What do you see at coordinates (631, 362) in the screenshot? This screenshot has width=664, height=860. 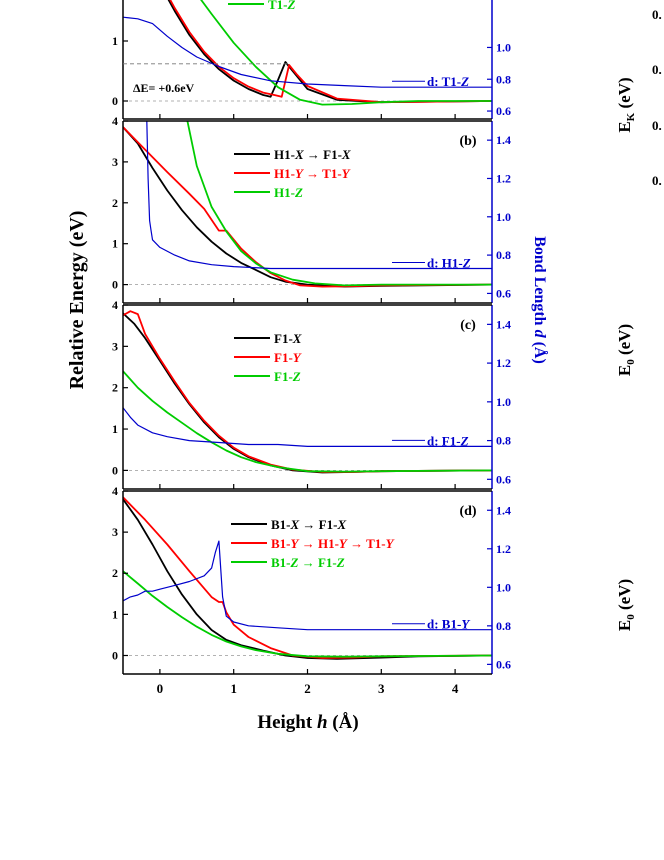 I see `side-label-sub: 0` at bounding box center [631, 362].